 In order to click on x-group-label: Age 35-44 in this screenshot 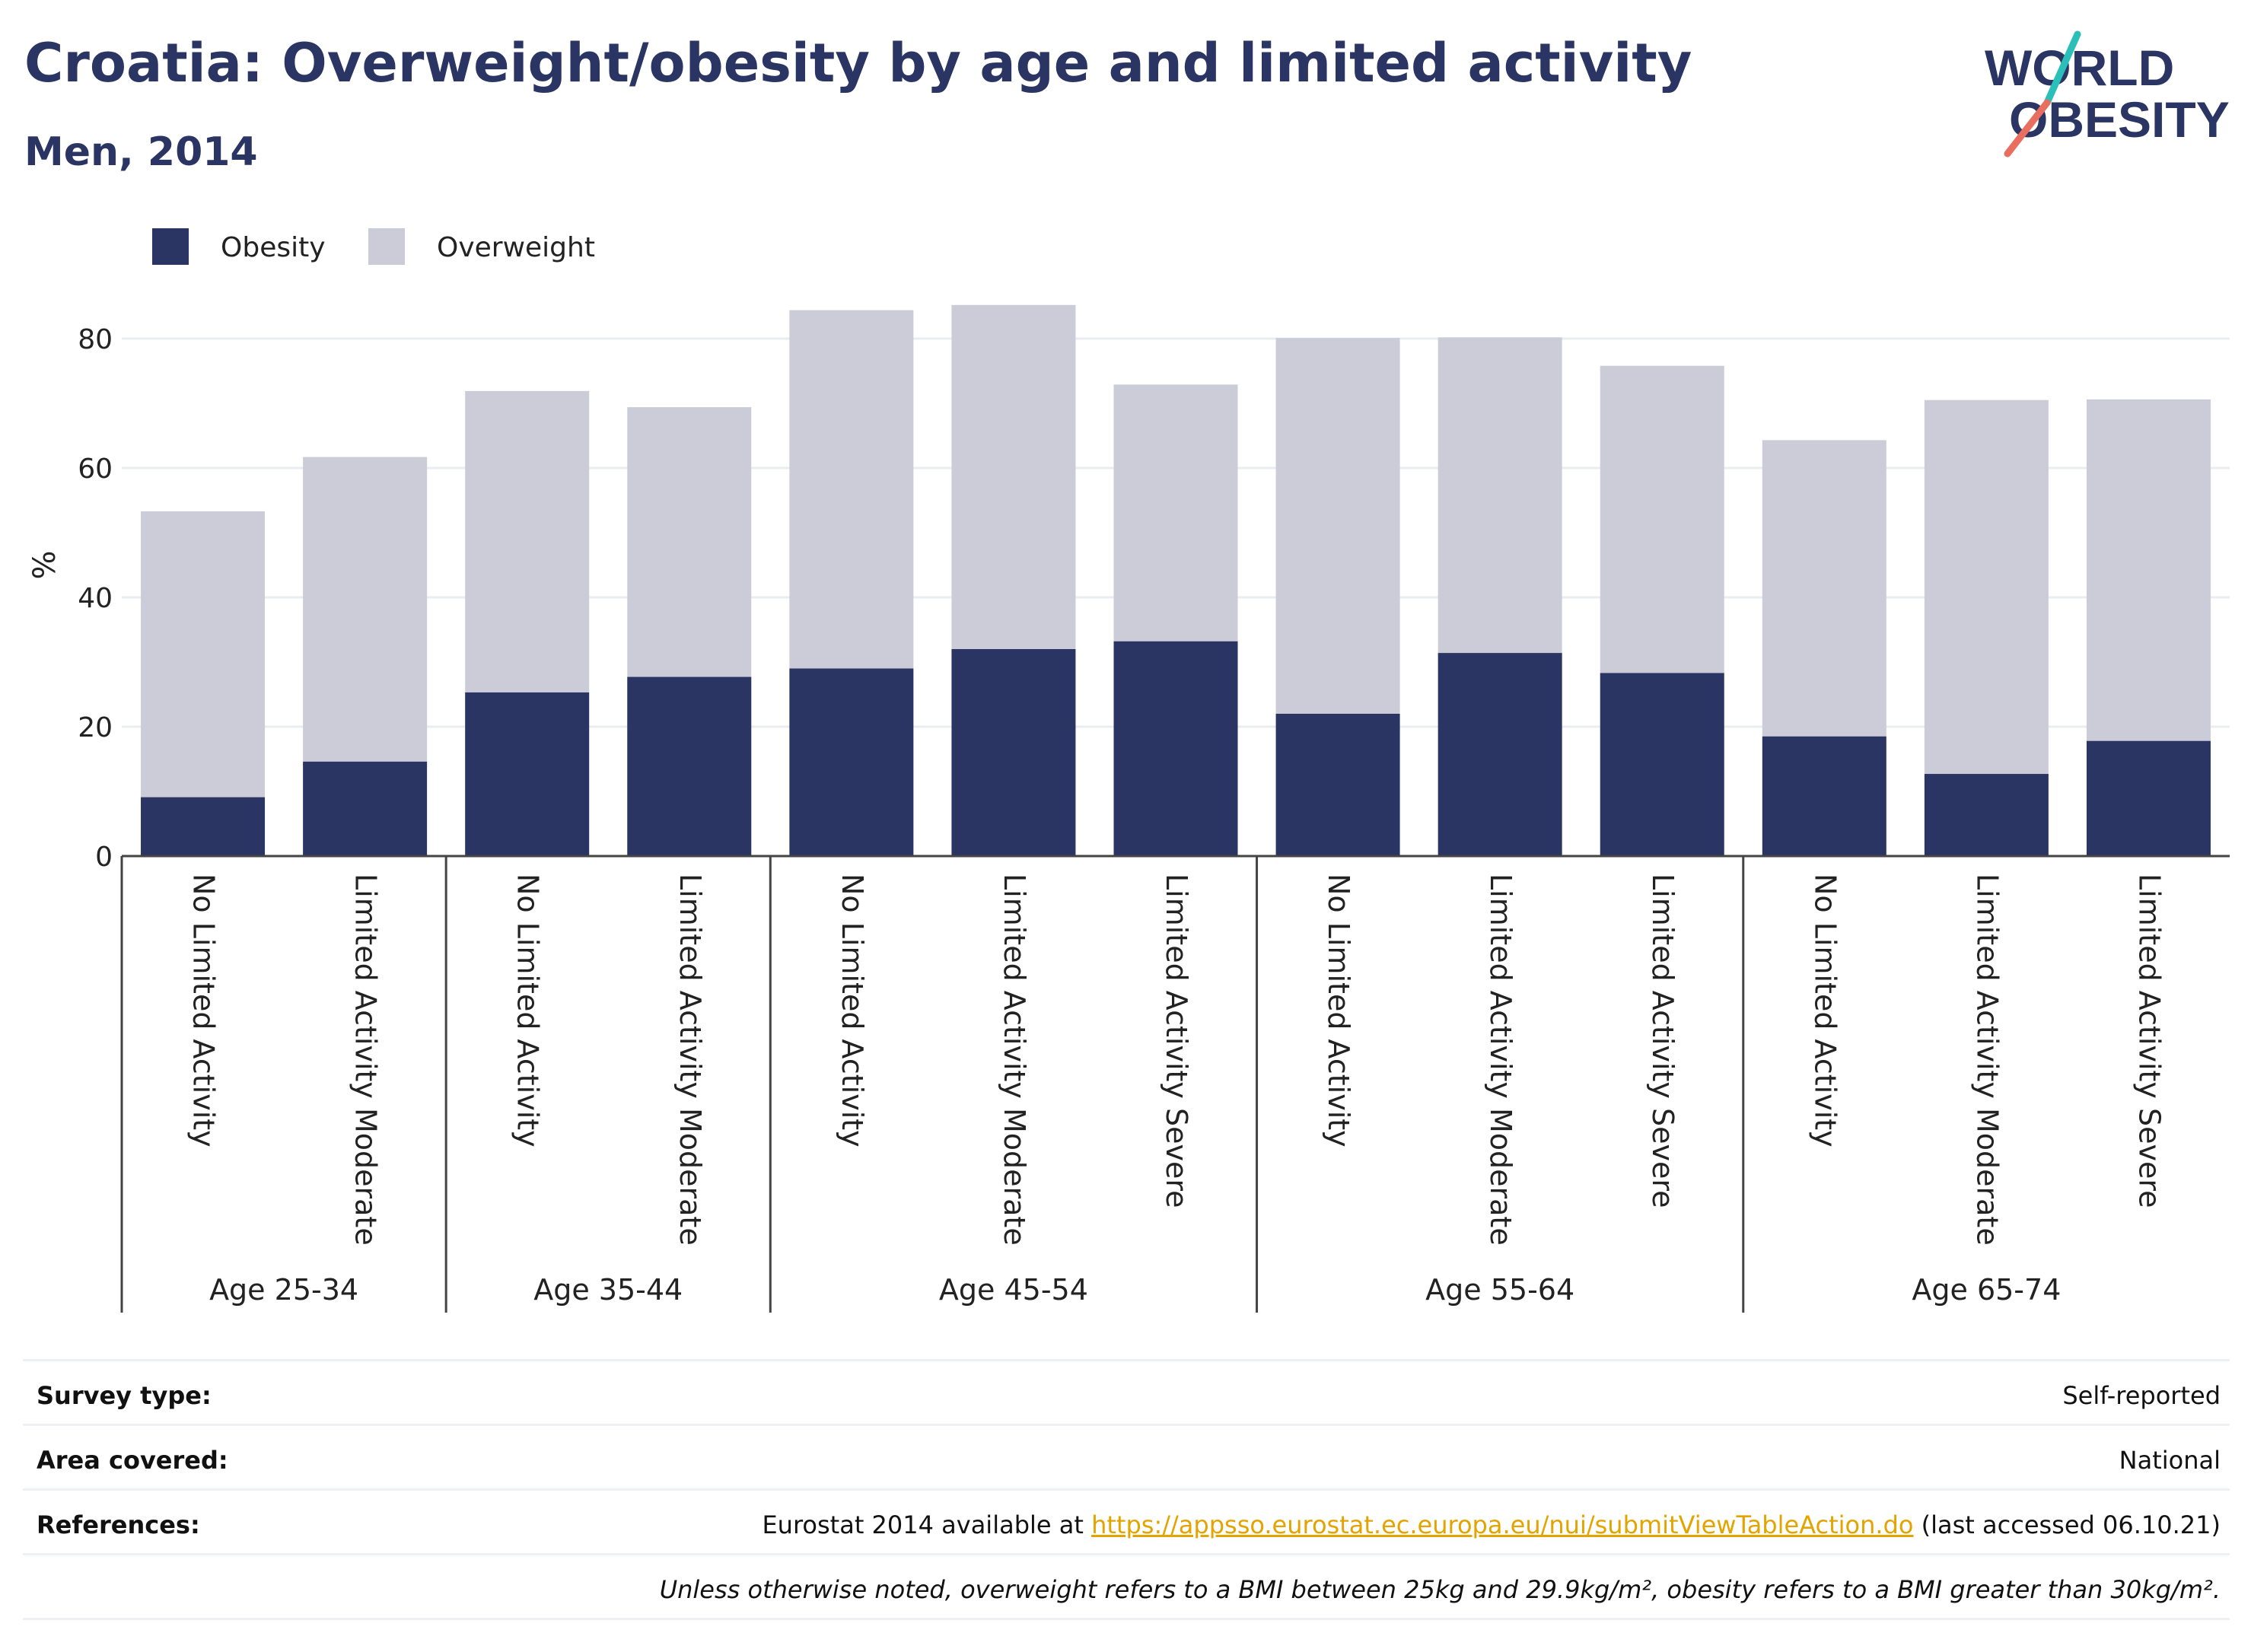, I will do `click(608, 1290)`.